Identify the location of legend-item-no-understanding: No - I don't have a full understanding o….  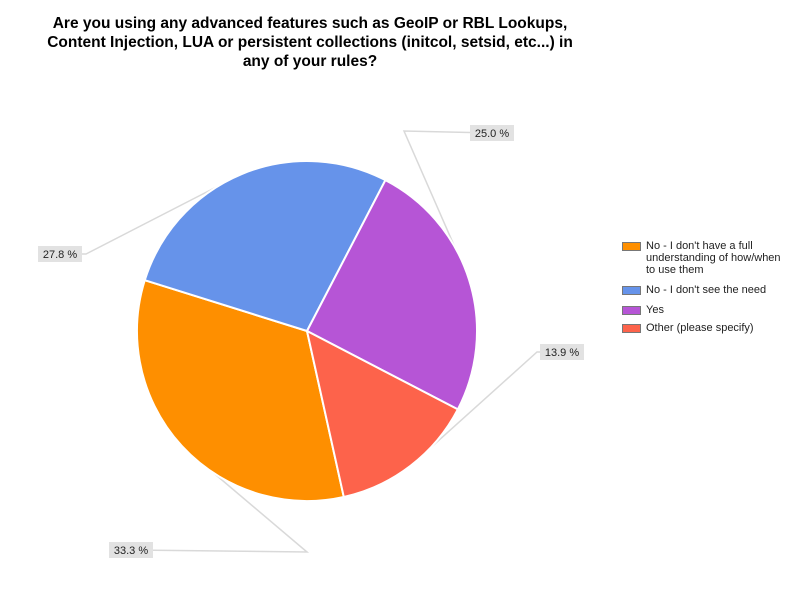
(707, 258).